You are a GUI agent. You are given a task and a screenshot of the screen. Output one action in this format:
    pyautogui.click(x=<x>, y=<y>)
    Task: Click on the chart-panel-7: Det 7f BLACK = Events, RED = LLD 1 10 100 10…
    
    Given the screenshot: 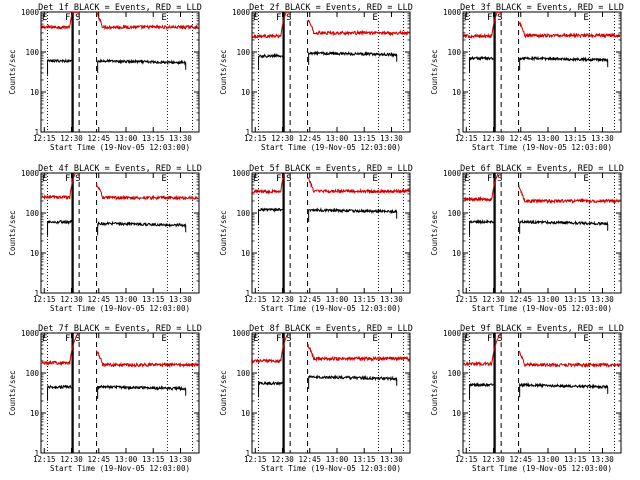 What is the action you would take?
    pyautogui.click(x=105, y=398)
    